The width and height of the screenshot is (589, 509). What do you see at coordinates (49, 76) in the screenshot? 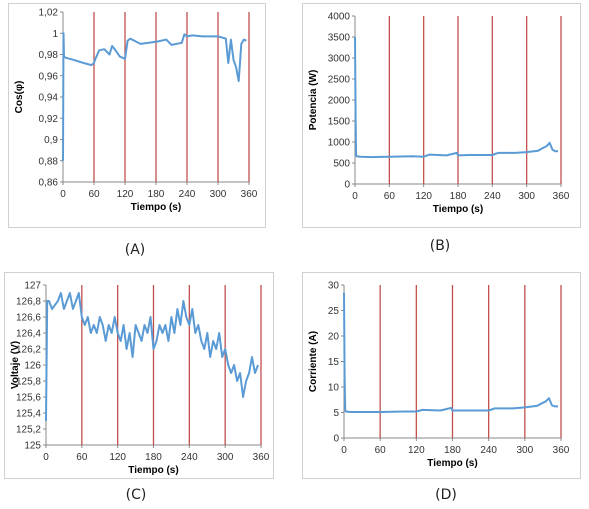
I see `y-tick-label: 0,96` at bounding box center [49, 76].